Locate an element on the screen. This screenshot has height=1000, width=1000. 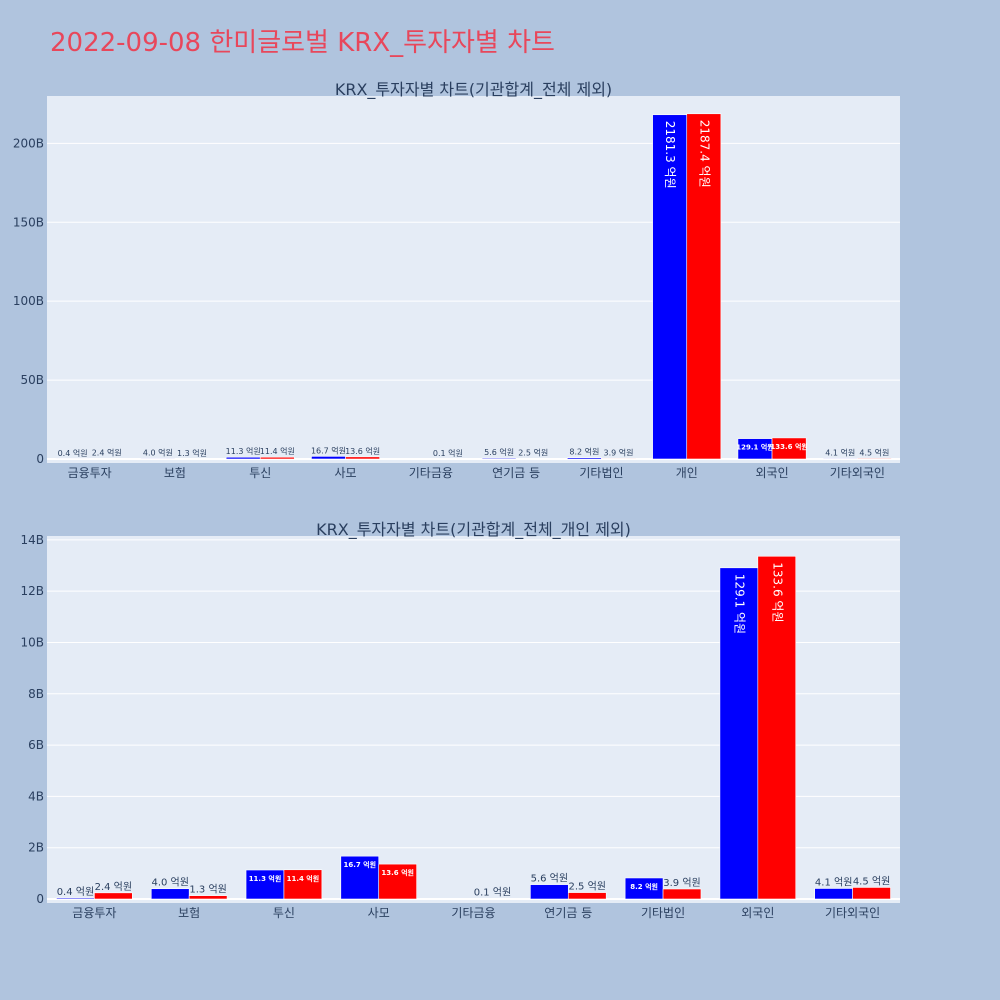
y-tick-label: 100B is located at coordinates (28, 301).